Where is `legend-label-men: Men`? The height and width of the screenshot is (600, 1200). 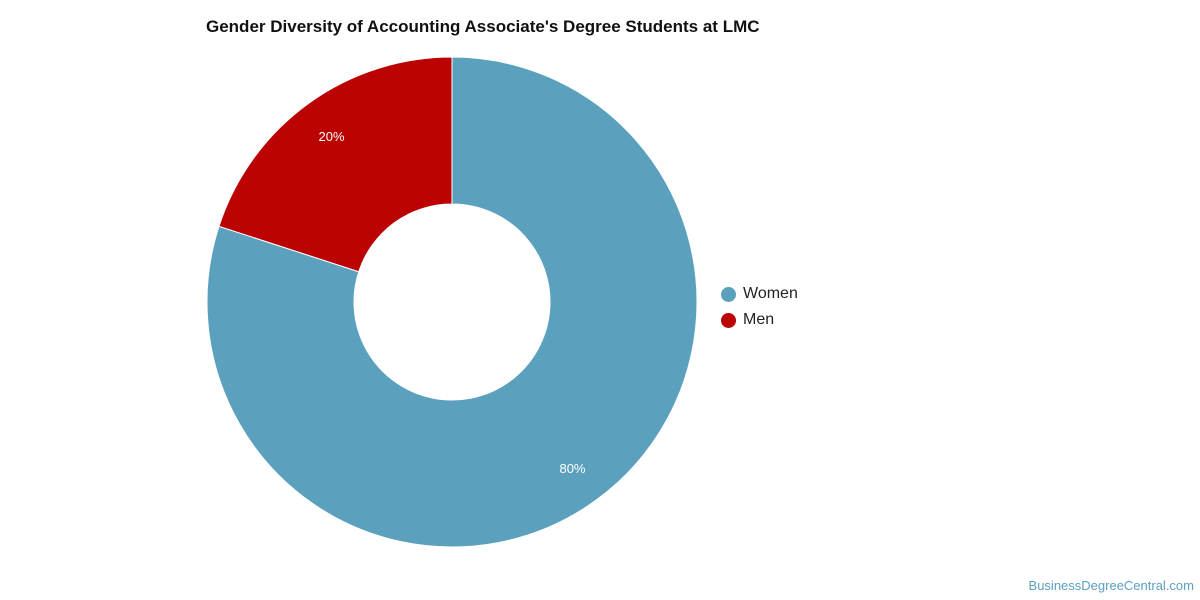
legend-label-men: Men is located at coordinates (759, 319).